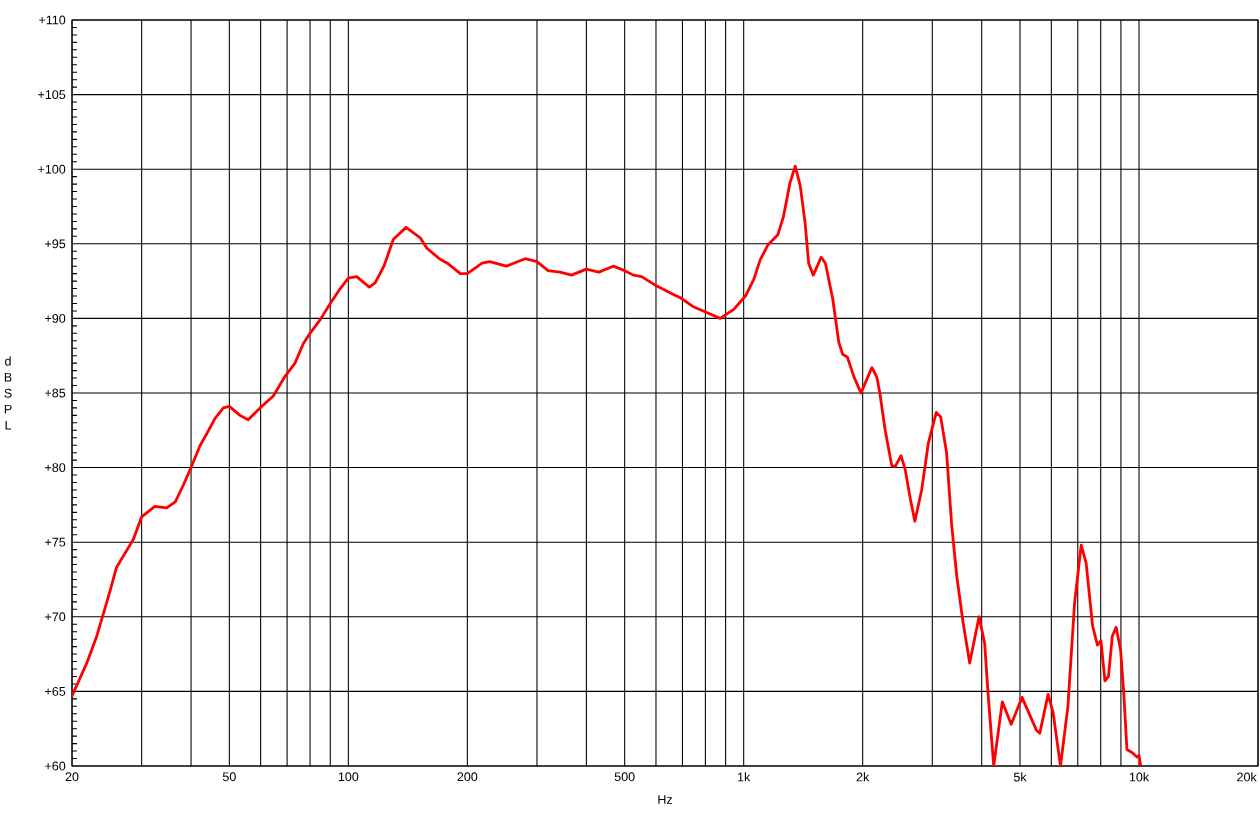  I want to click on x-tick-label: 1k, so click(744, 777).